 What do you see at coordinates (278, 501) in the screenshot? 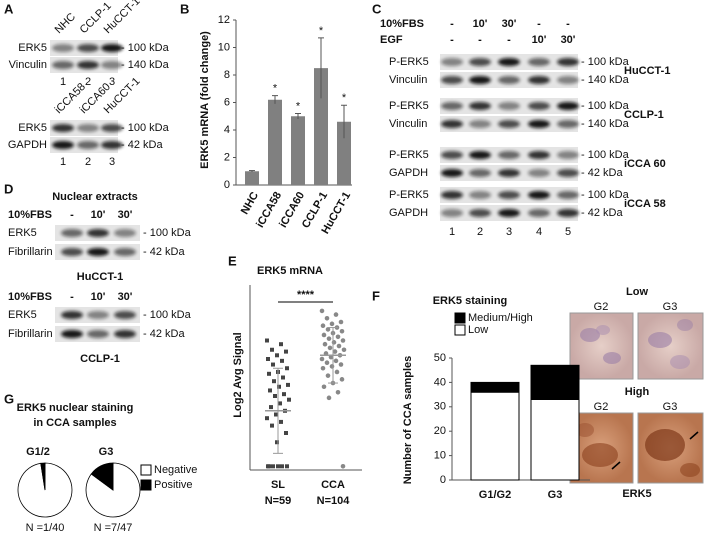
I see `category-note: N=59` at bounding box center [278, 501].